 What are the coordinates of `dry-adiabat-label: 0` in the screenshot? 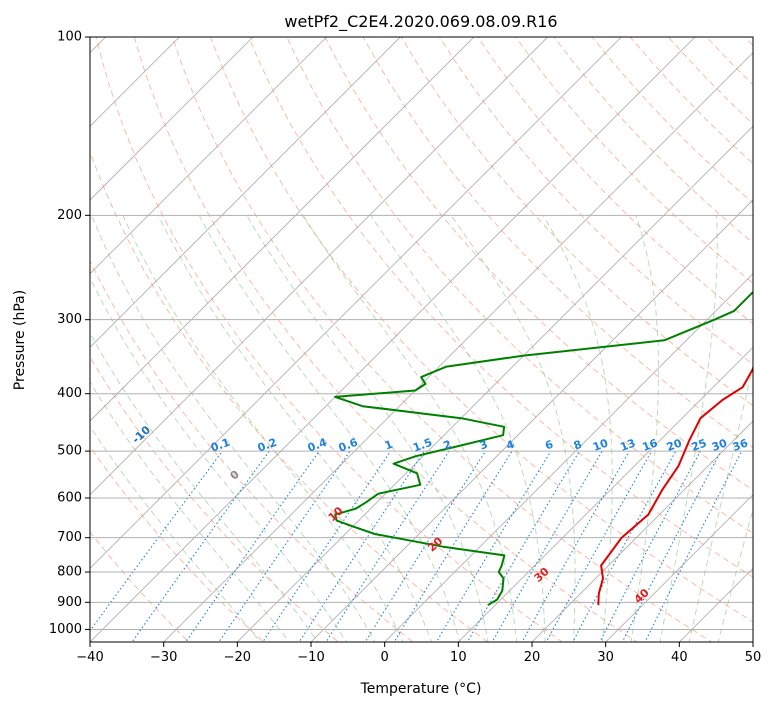 It's located at (235, 475).